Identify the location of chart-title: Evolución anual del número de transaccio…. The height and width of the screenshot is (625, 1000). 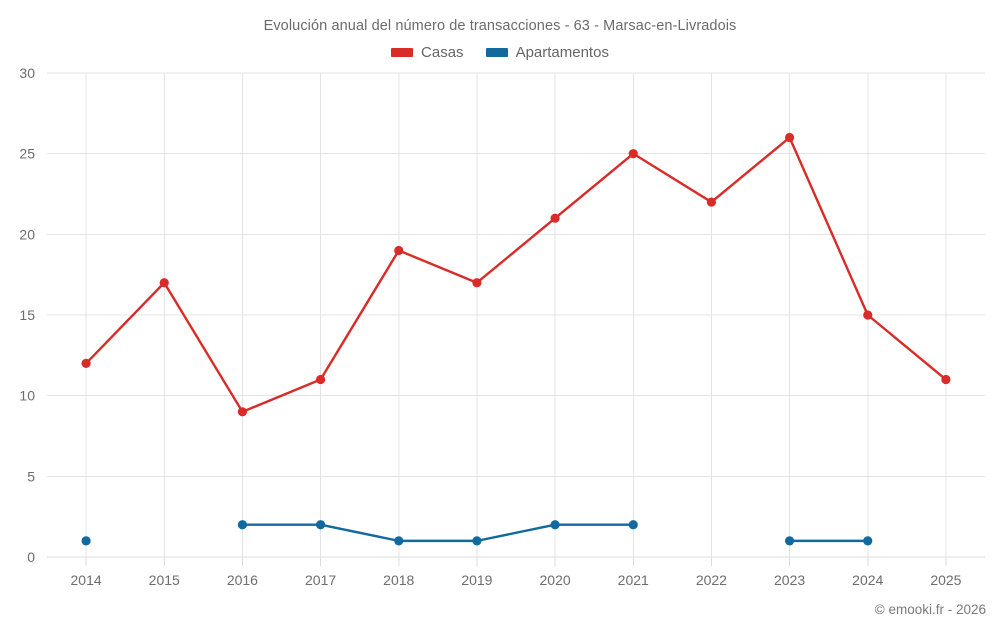
(500, 26).